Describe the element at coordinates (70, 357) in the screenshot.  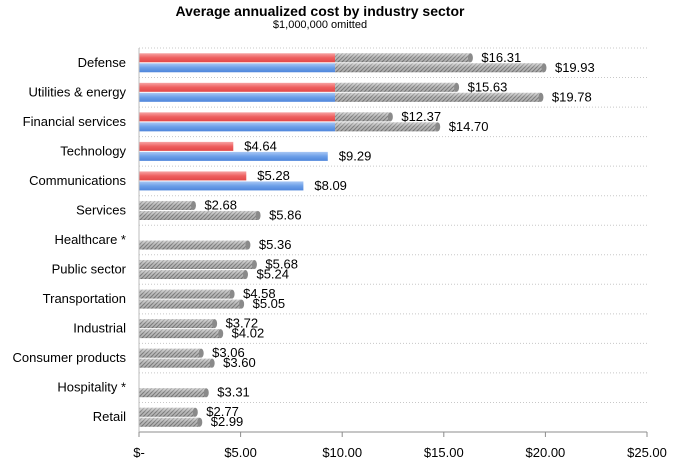
I see `category-label: Consumer products` at that location.